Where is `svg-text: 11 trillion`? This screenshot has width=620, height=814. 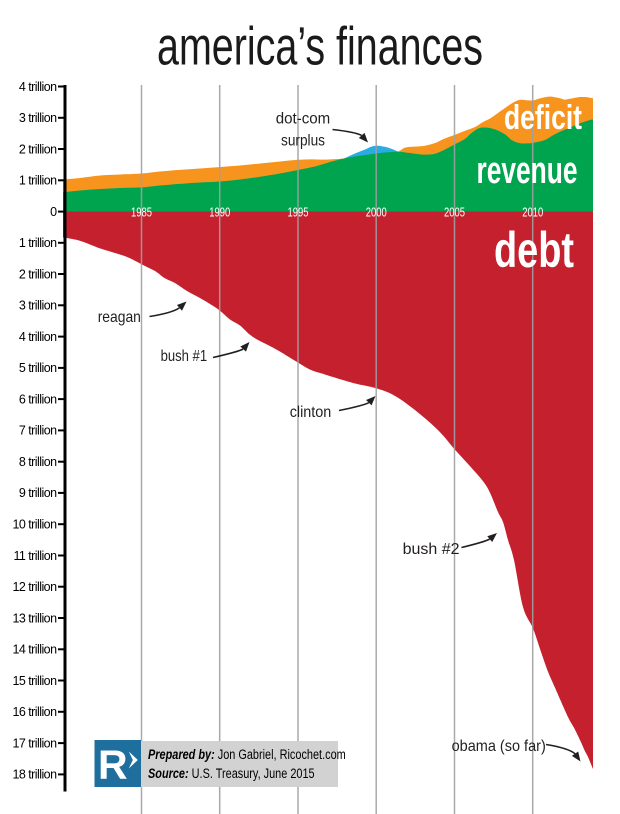
svg-text: 11 trillion is located at coordinates (35, 556).